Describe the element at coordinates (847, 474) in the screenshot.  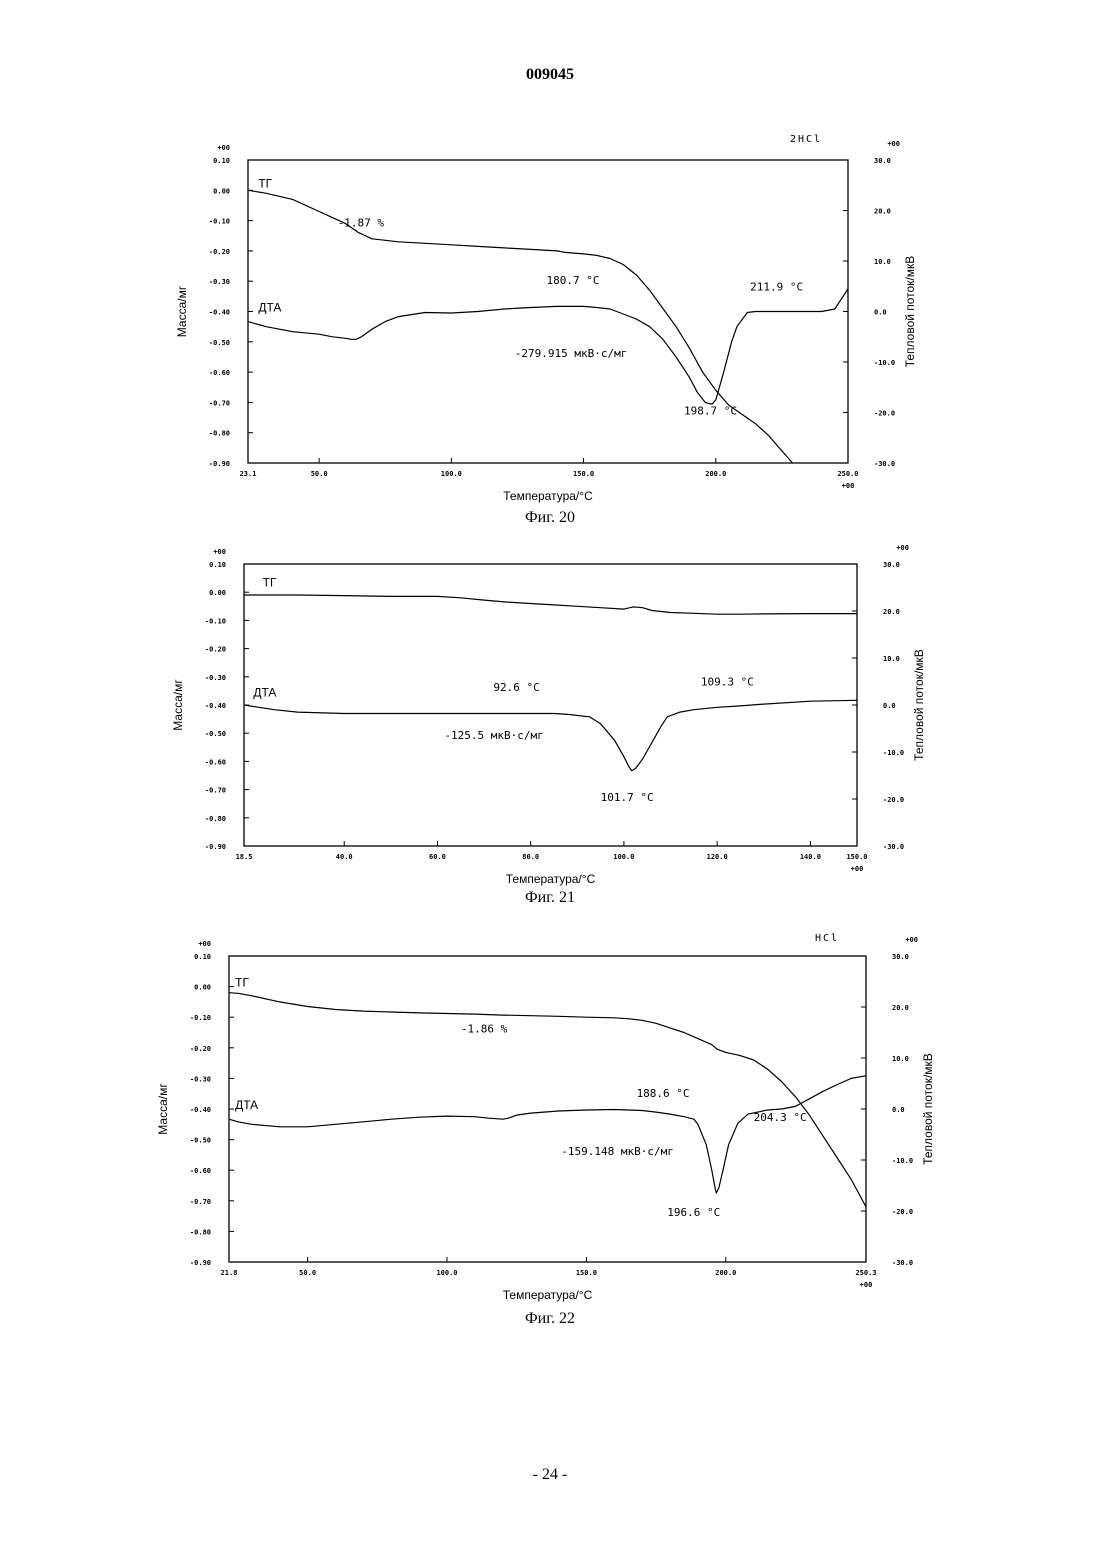
I see `x-tick-label: 250.0` at that location.